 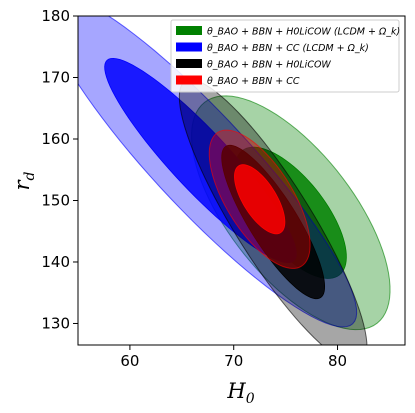 What do you see at coordinates (55, 16) in the screenshot?
I see `y-tick-label: 180` at bounding box center [55, 16].